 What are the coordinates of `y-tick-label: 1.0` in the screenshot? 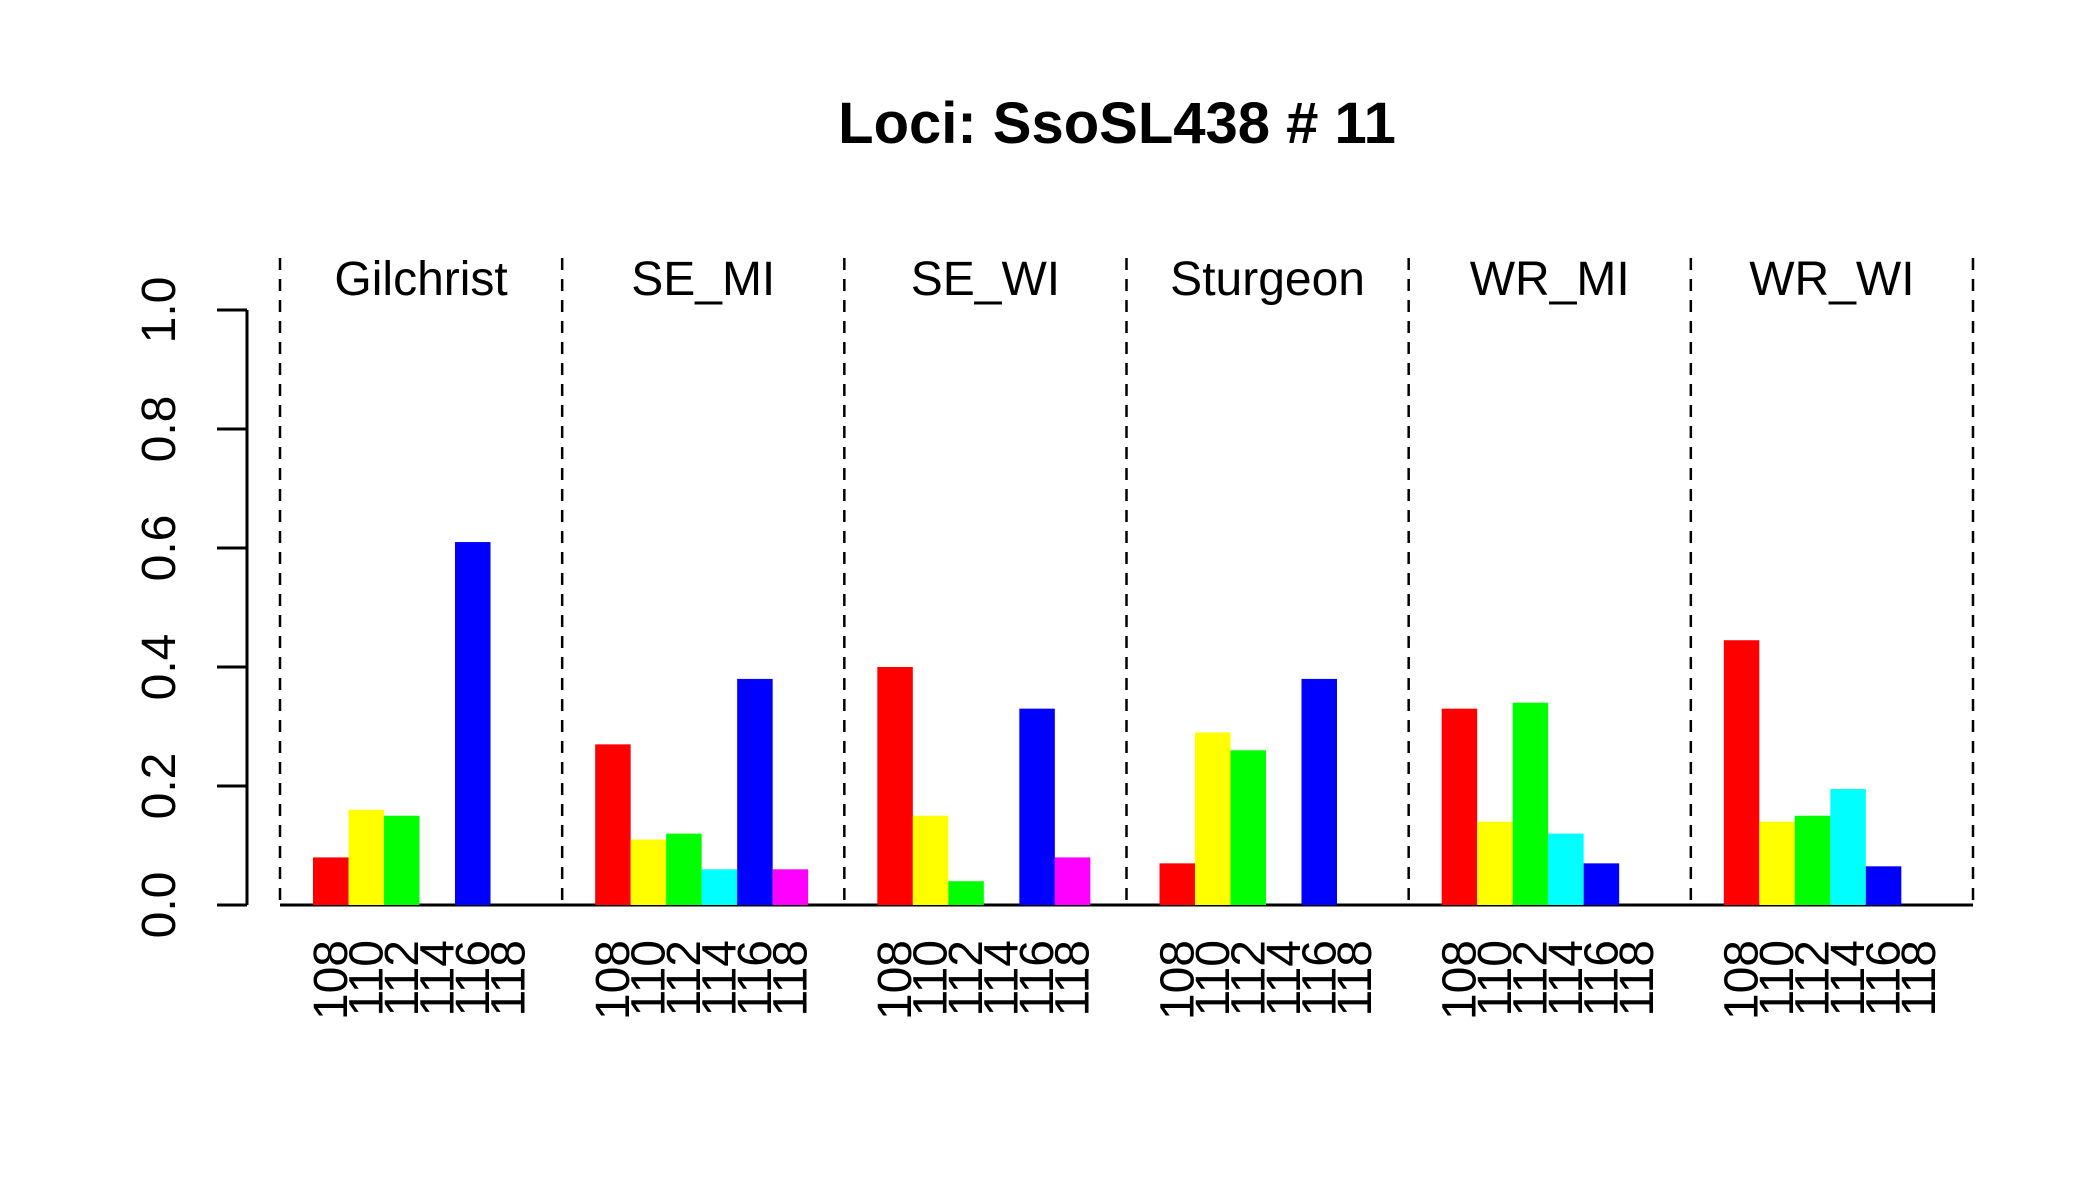 It's located at (159, 310).